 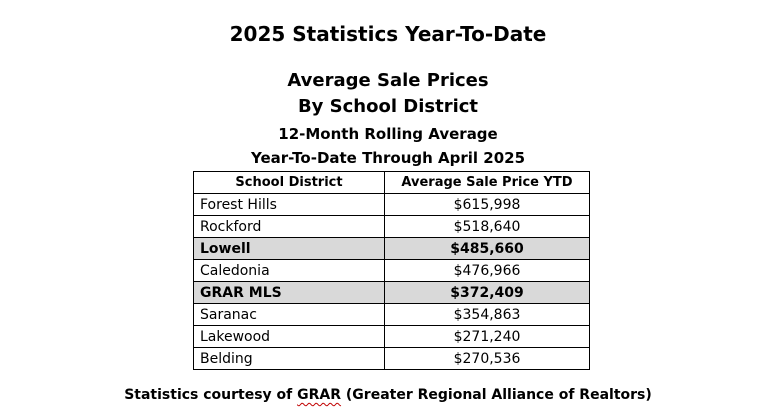 I want to click on subtitle-average-sale-prices: Average Sale Prices, so click(x=388, y=80).